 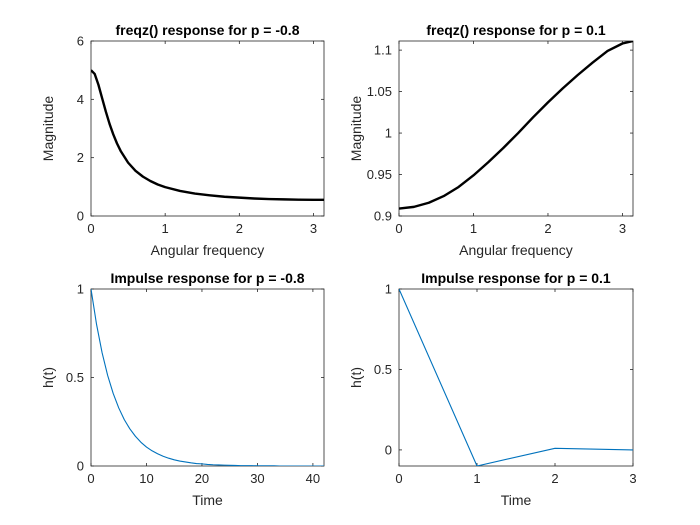 I want to click on y-tick-label: 1.1, so click(x=383, y=50).